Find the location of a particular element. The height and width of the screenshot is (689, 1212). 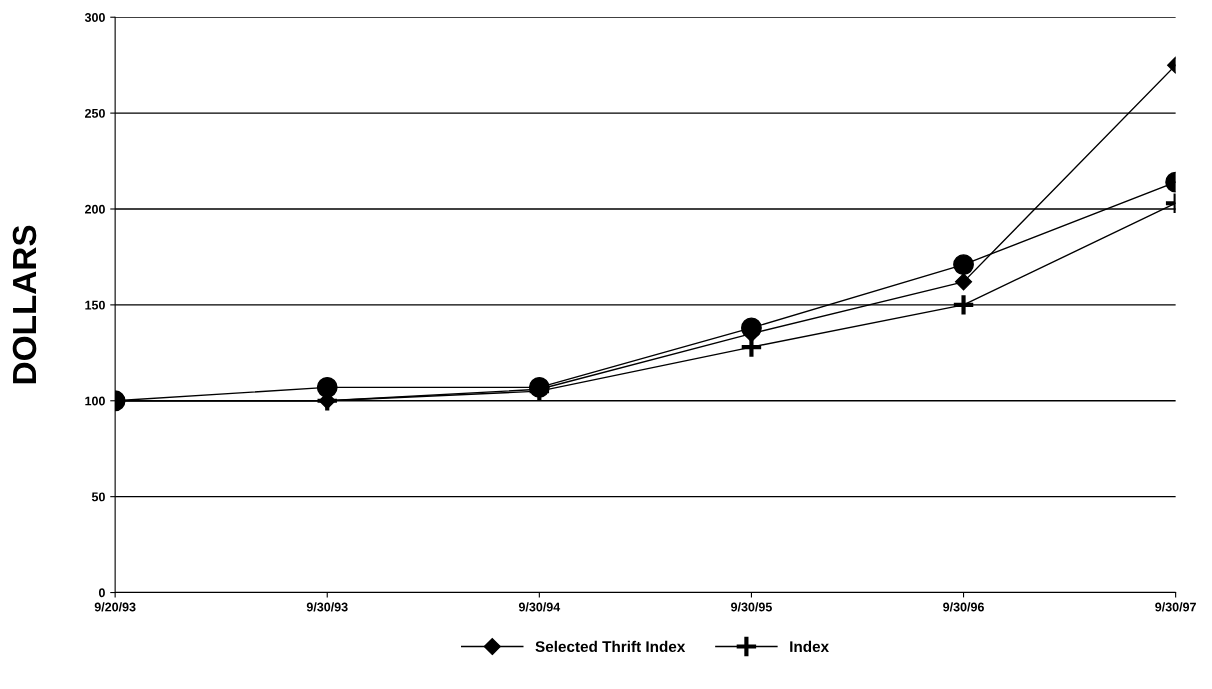

y-tick-label: 0 is located at coordinates (101, 593).